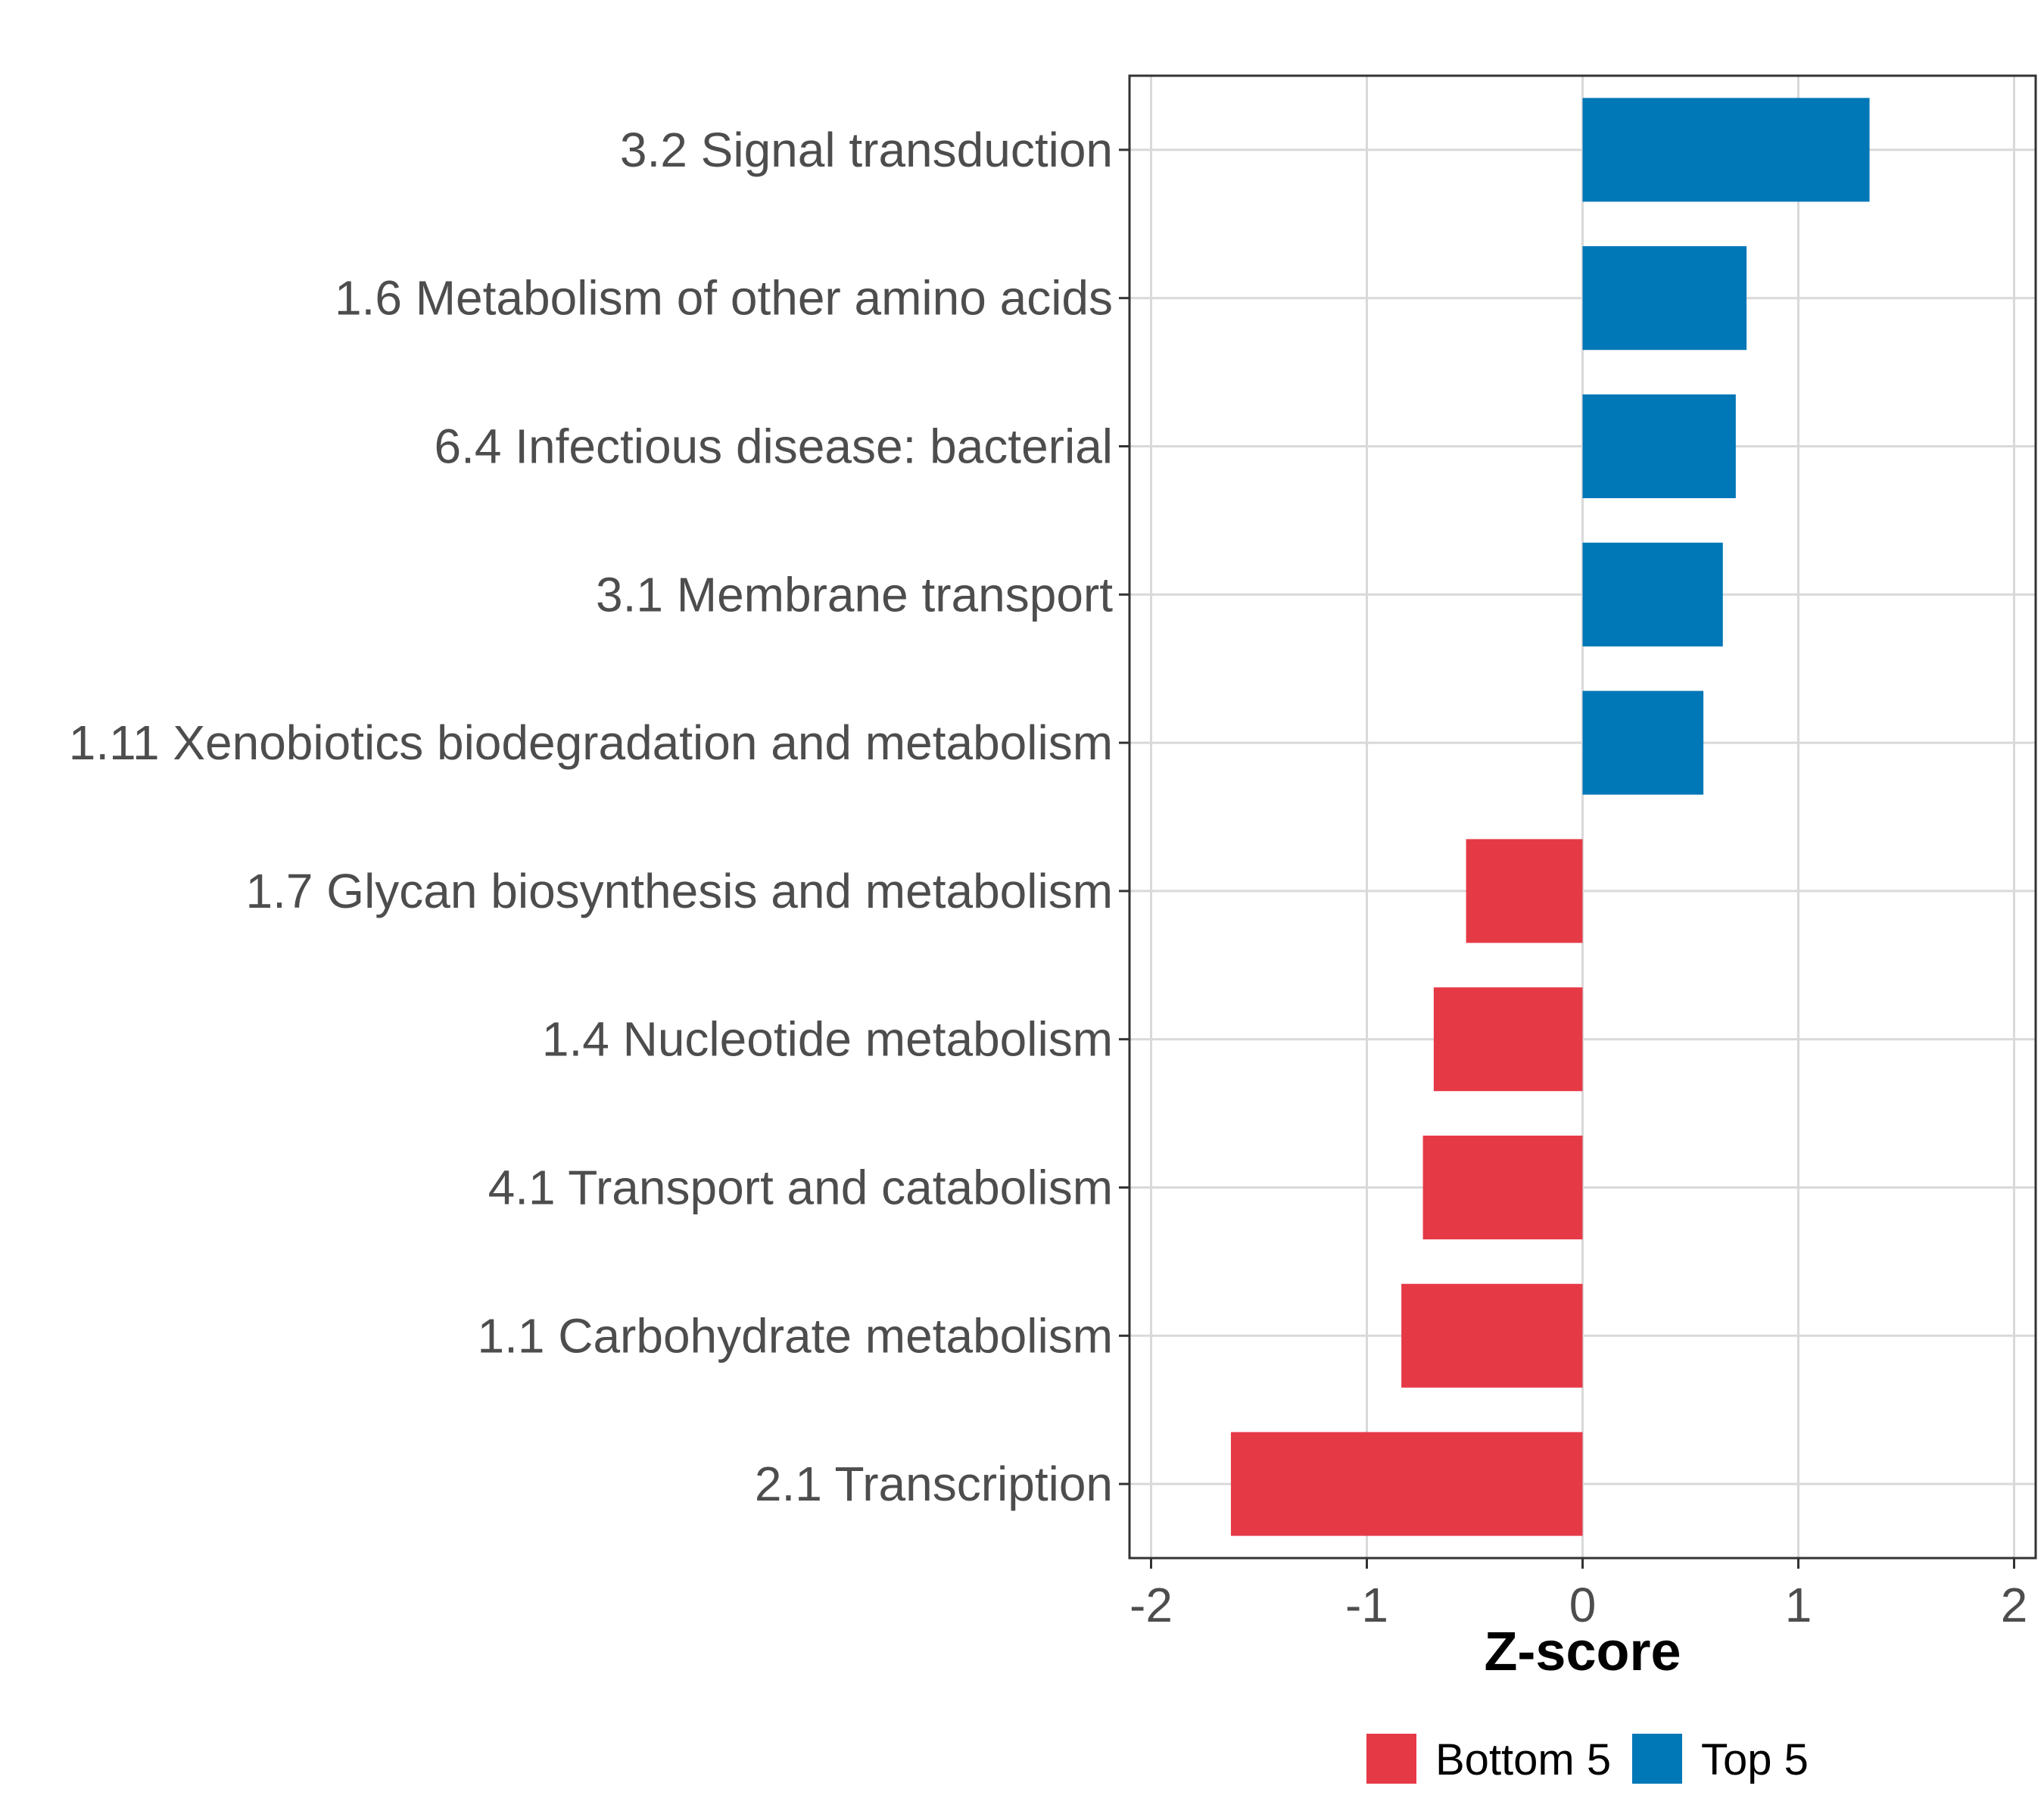 This screenshot has height=1817, width=2044. I want to click on y-tick-label: 6.4 Infectious disease: bacterial, so click(773, 446).